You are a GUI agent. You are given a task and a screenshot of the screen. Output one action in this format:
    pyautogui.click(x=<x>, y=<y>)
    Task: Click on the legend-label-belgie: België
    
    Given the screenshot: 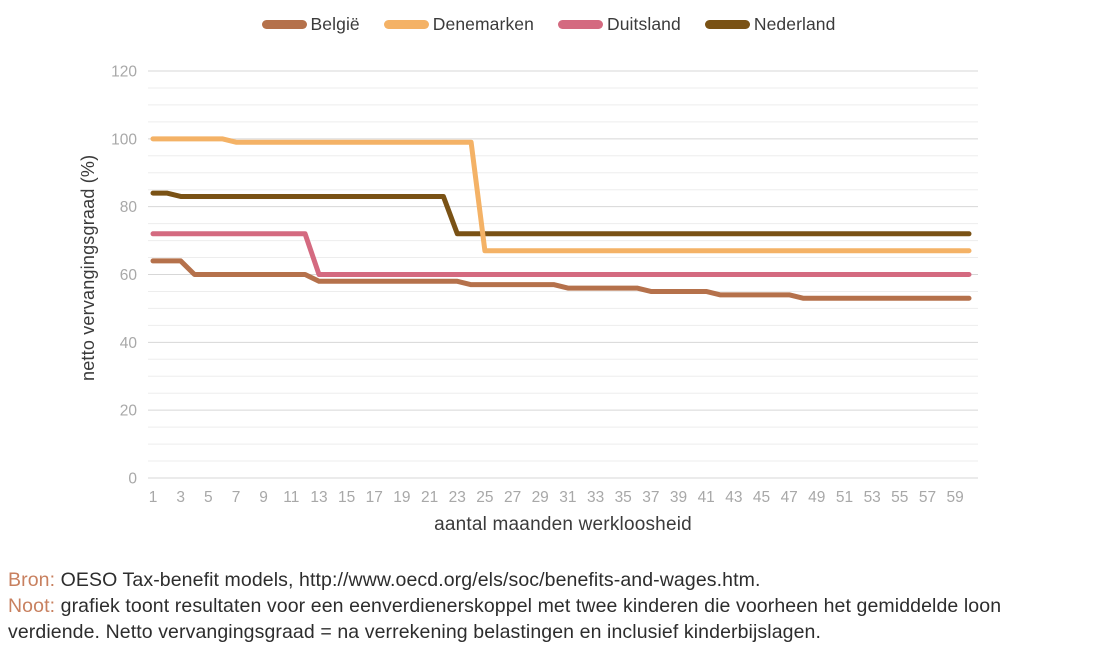 What is the action you would take?
    pyautogui.click(x=335, y=24)
    